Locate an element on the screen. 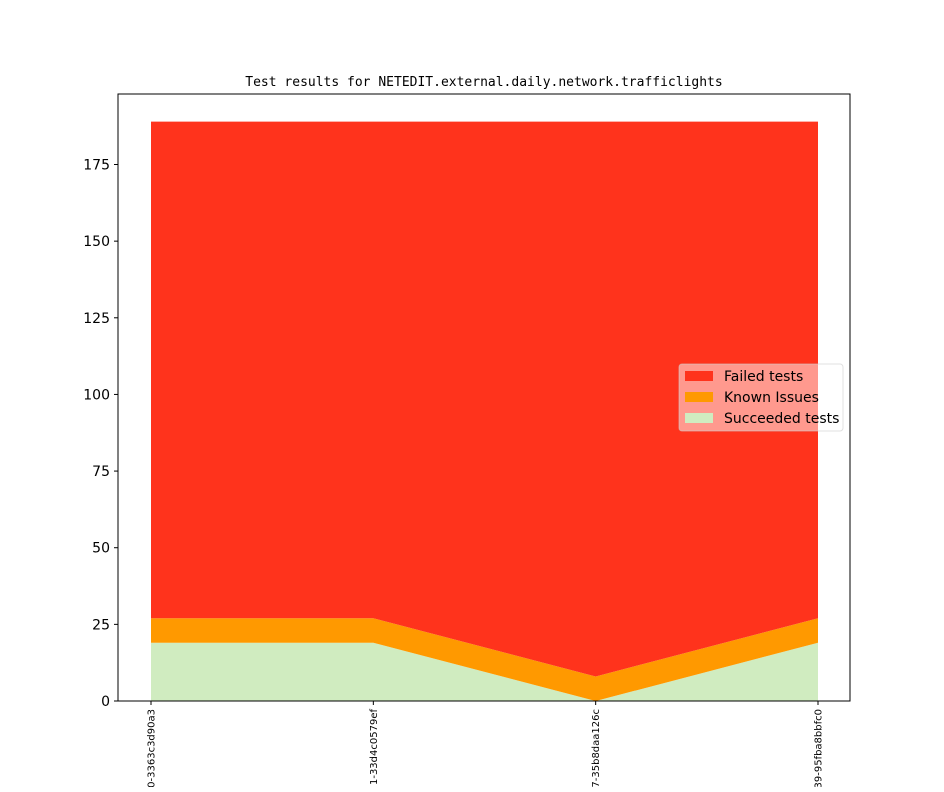  legend: Failed tests Known Issues Succeeded tests is located at coordinates (761, 397).